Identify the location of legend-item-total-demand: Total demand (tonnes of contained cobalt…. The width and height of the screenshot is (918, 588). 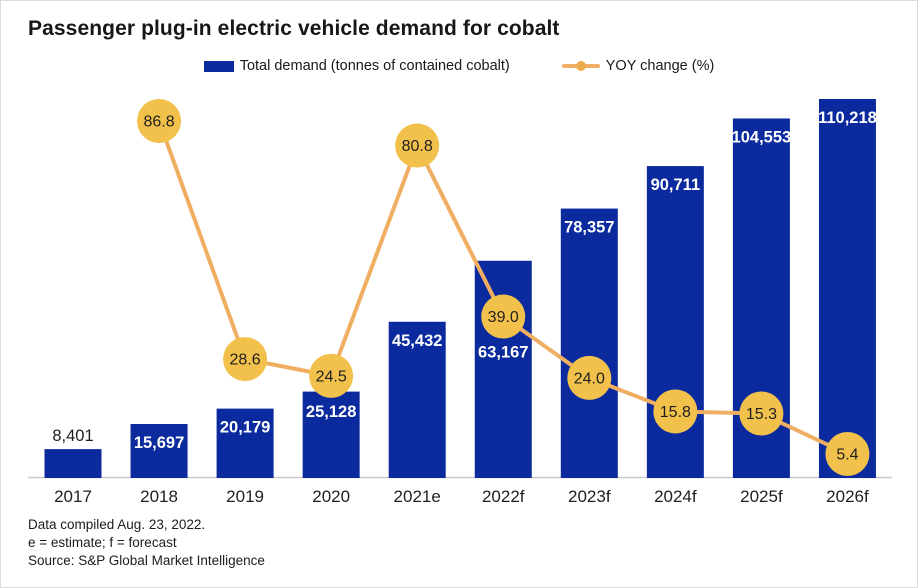
(356, 66).